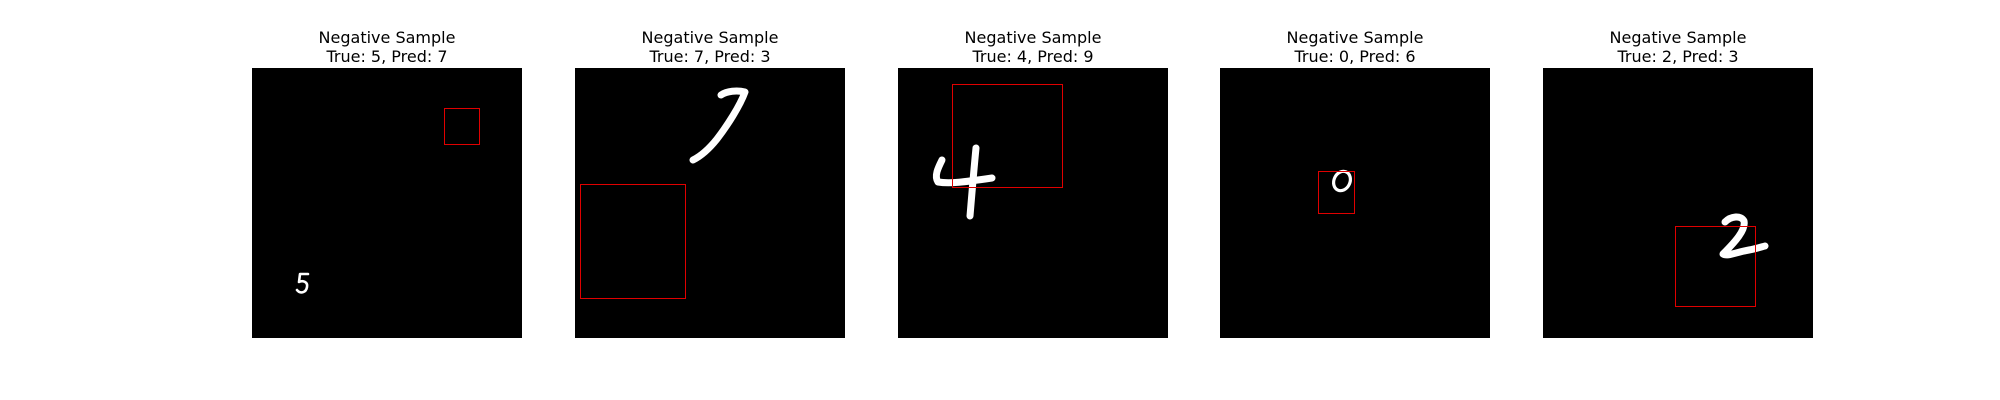 This screenshot has height=400, width=2000. What do you see at coordinates (1678, 56) in the screenshot?
I see `panel-title-labels: True: 2, Pred: 3` at bounding box center [1678, 56].